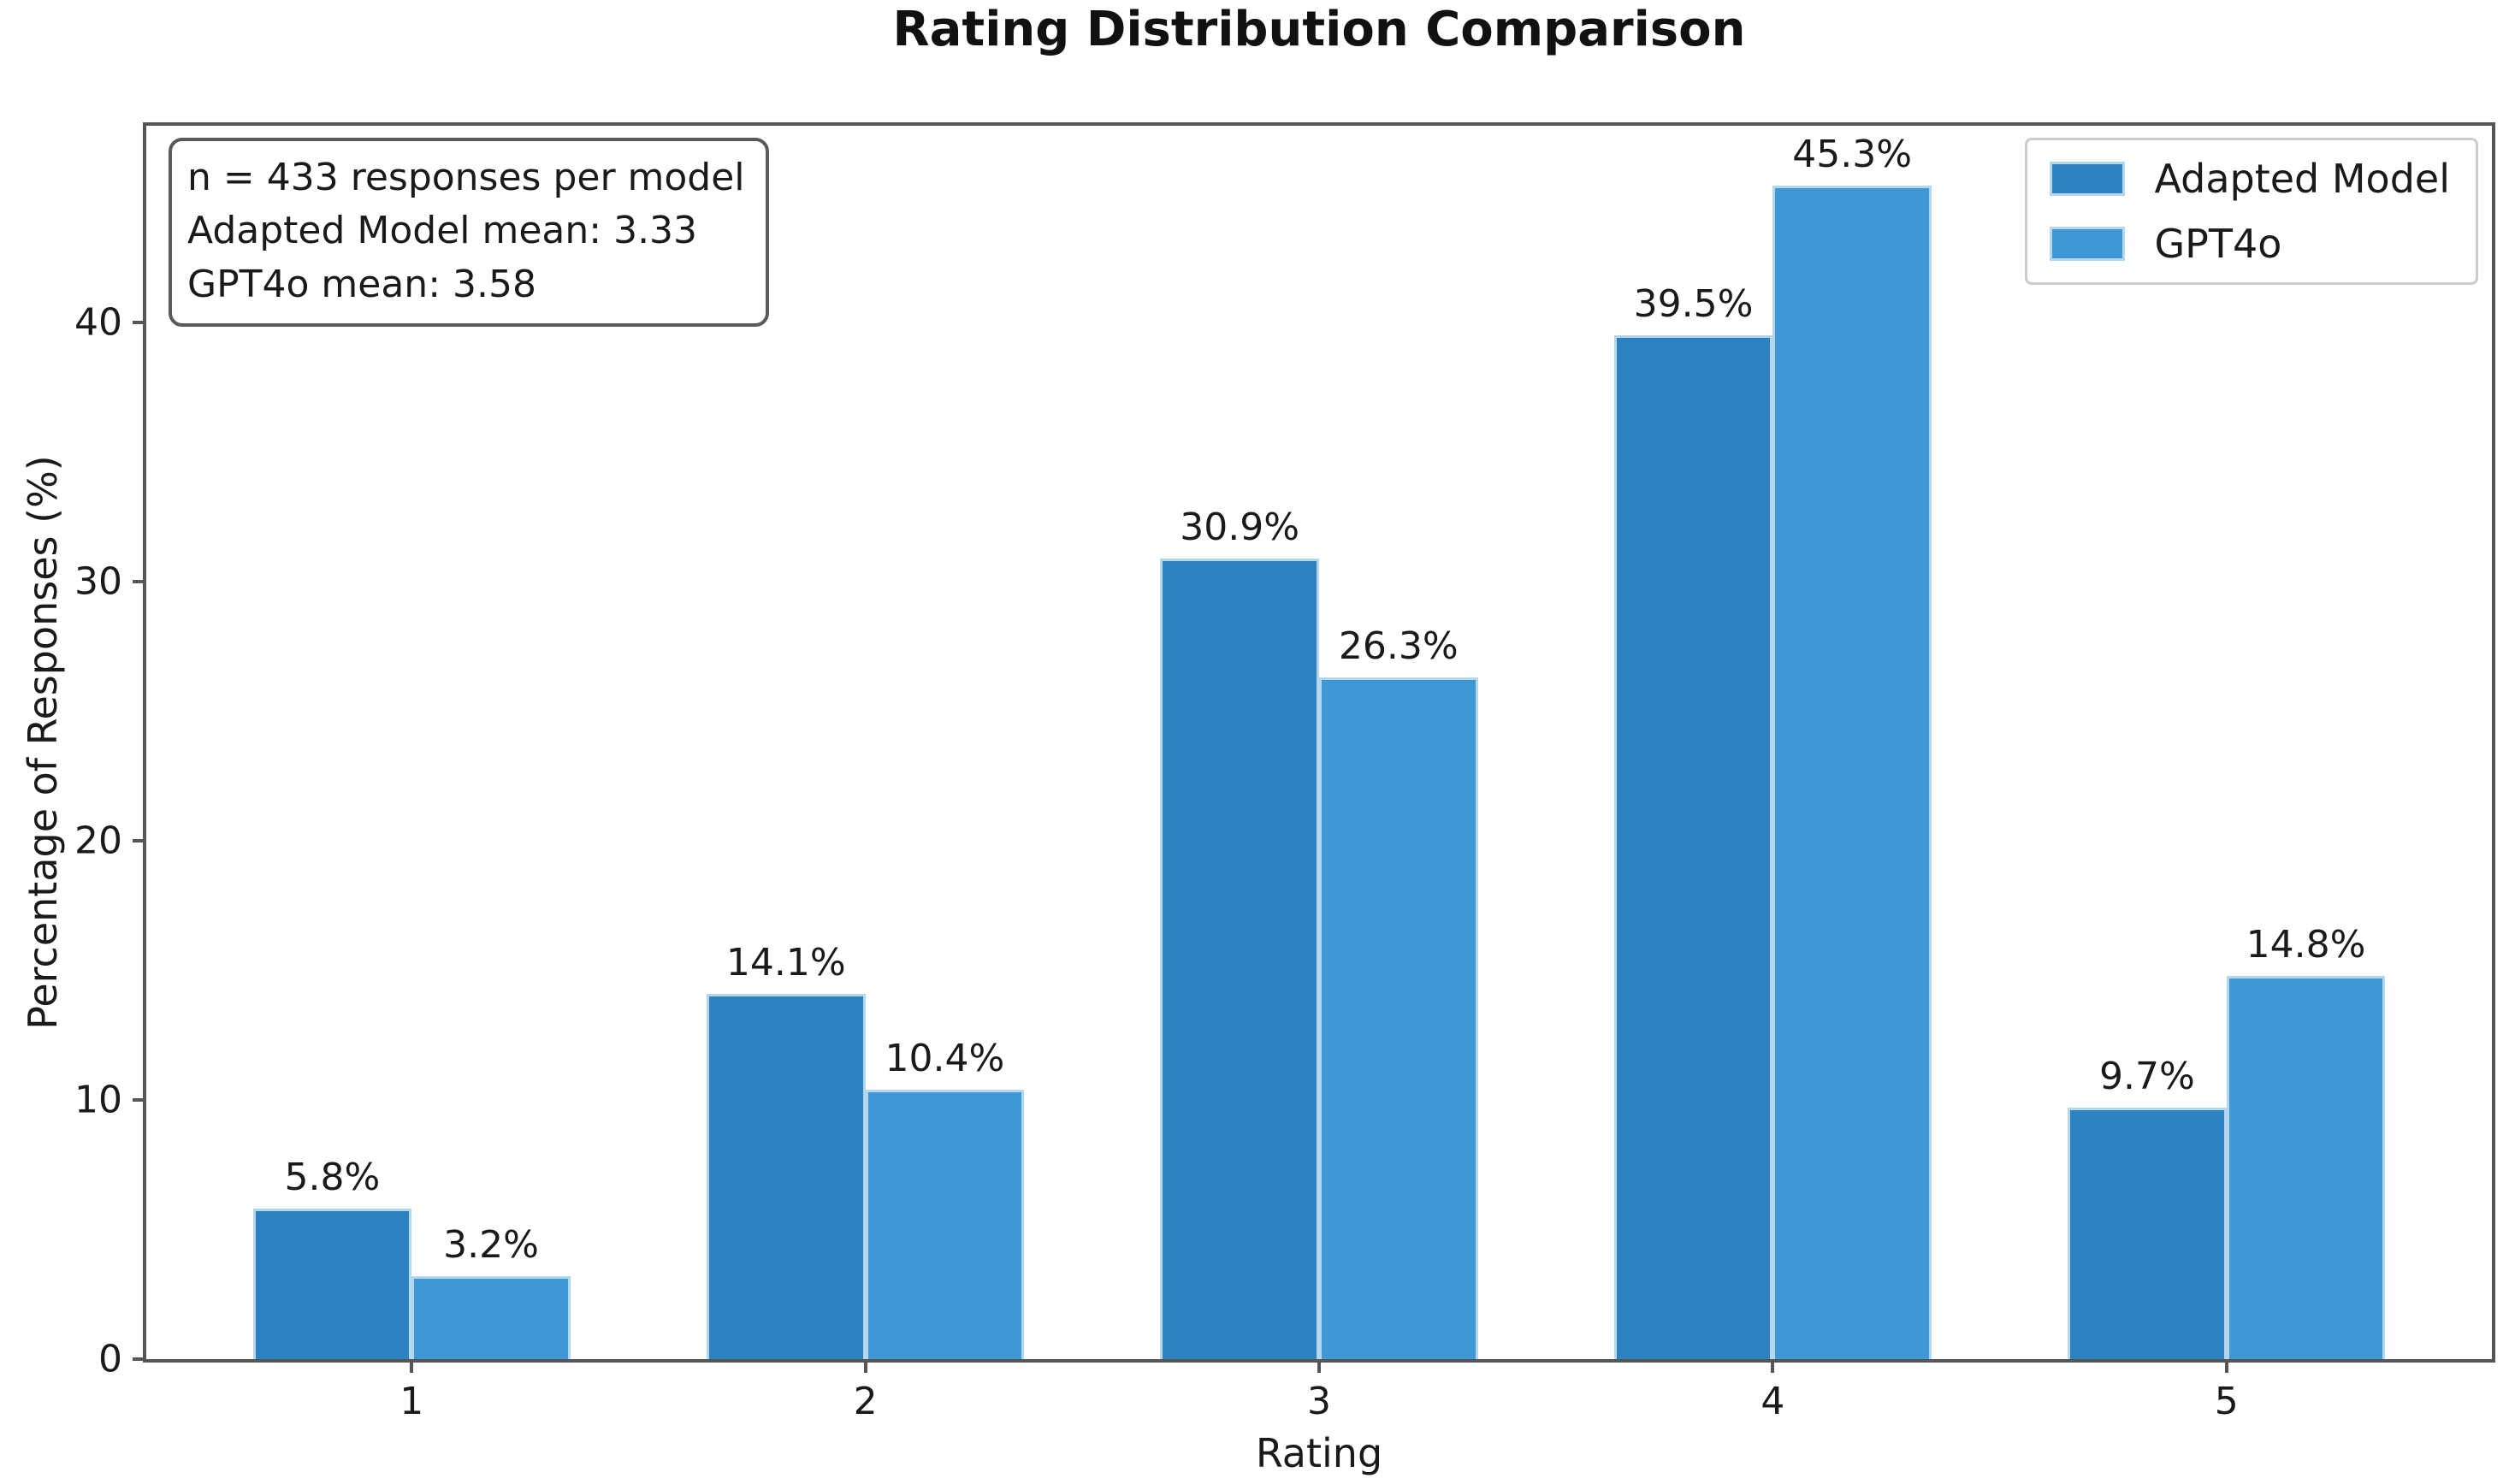 Image resolution: width=2515 pixels, height=1484 pixels. What do you see at coordinates (332, 1178) in the screenshot?
I see `bar-value-label: 5.8%` at bounding box center [332, 1178].